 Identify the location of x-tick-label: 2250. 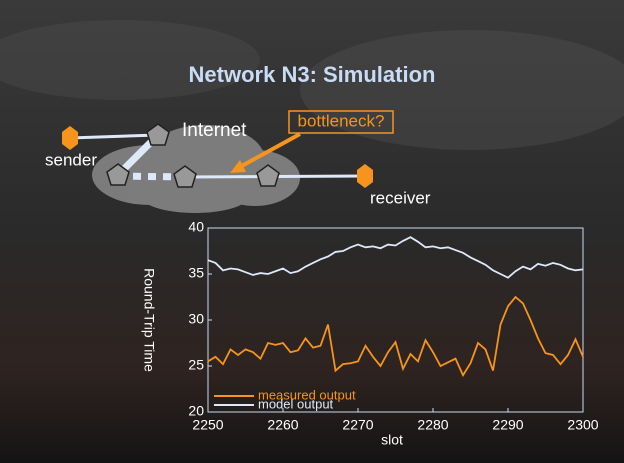
(207, 425).